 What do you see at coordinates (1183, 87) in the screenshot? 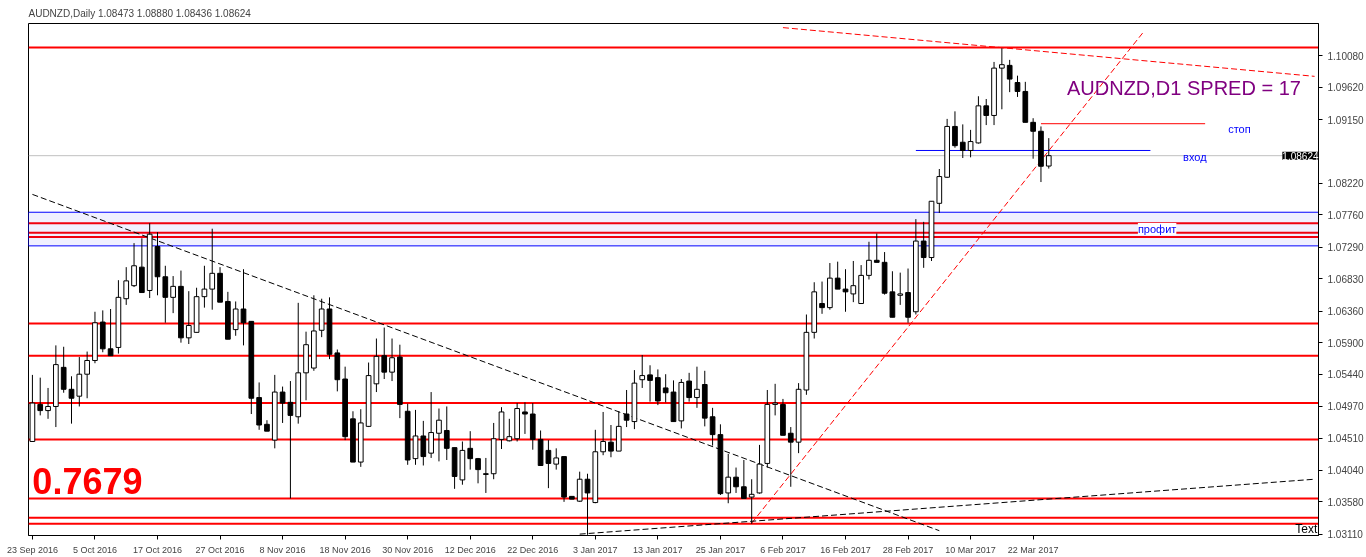
I see `annotation: AUDNZD,D1 SPRED = 17` at bounding box center [1183, 87].